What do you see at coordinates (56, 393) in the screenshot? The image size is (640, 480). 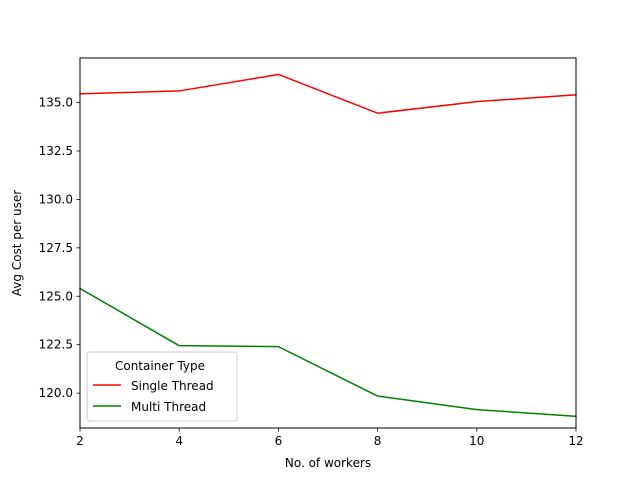 I see `y-tick-label: 120.0` at bounding box center [56, 393].